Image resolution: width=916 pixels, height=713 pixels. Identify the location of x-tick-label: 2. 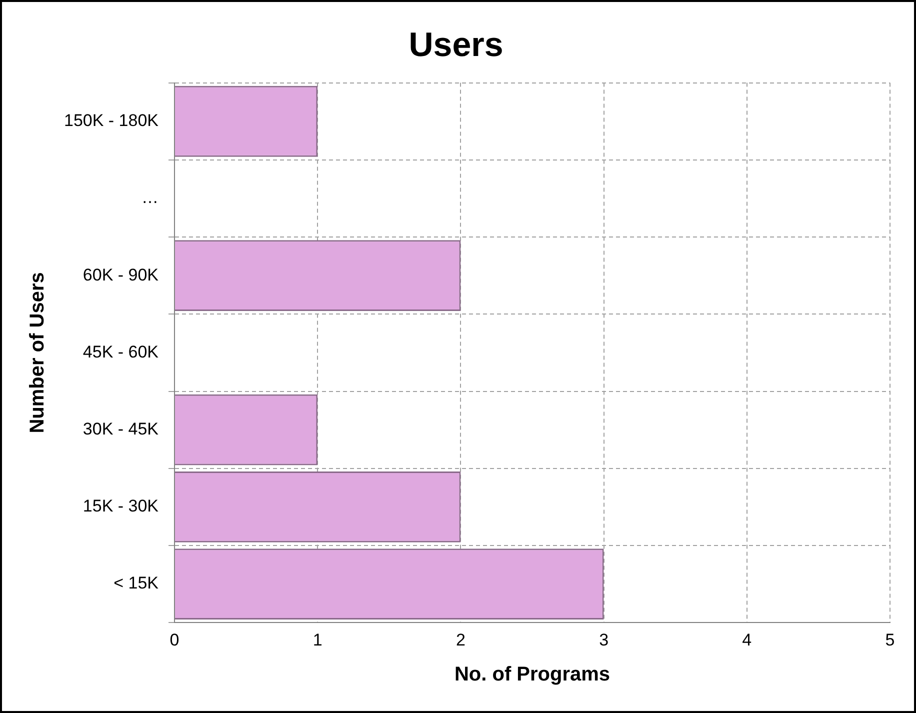
(461, 640).